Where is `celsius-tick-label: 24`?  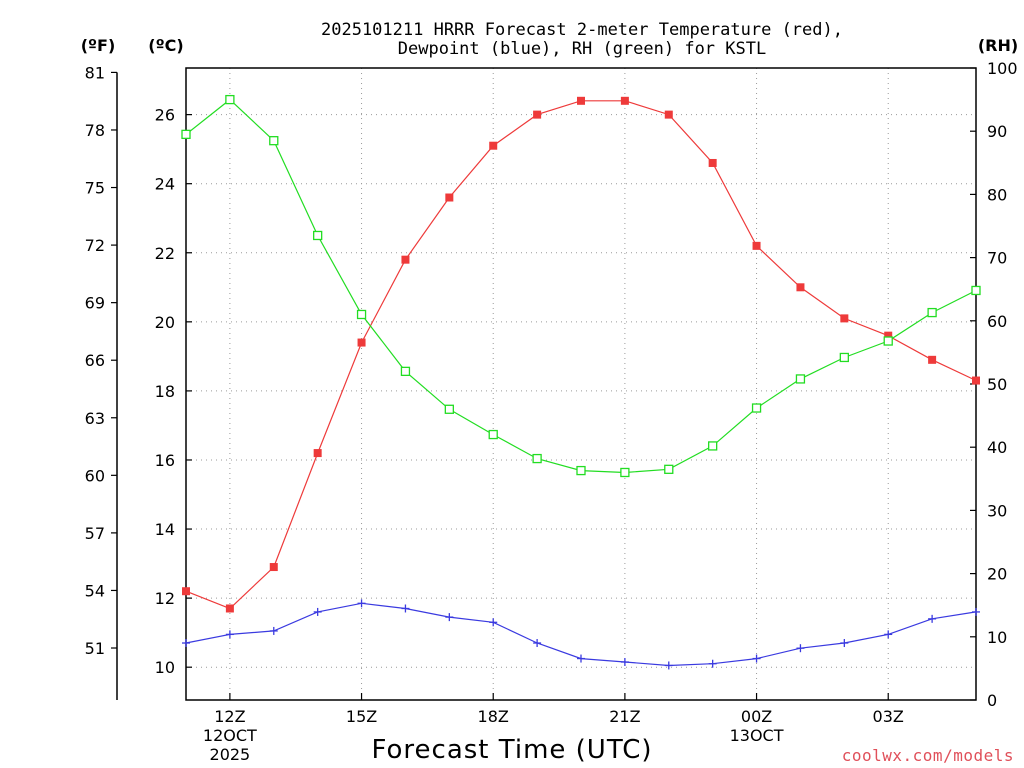
celsius-tick-label: 24 is located at coordinates (165, 184).